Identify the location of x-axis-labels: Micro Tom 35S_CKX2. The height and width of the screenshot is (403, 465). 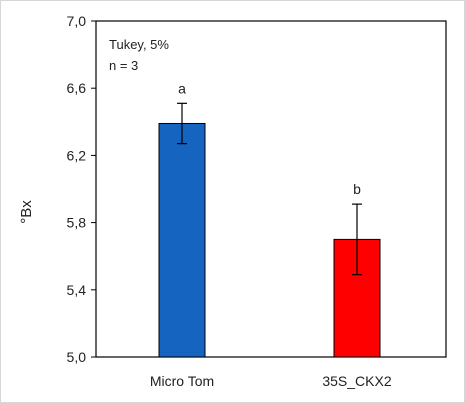
(271, 381).